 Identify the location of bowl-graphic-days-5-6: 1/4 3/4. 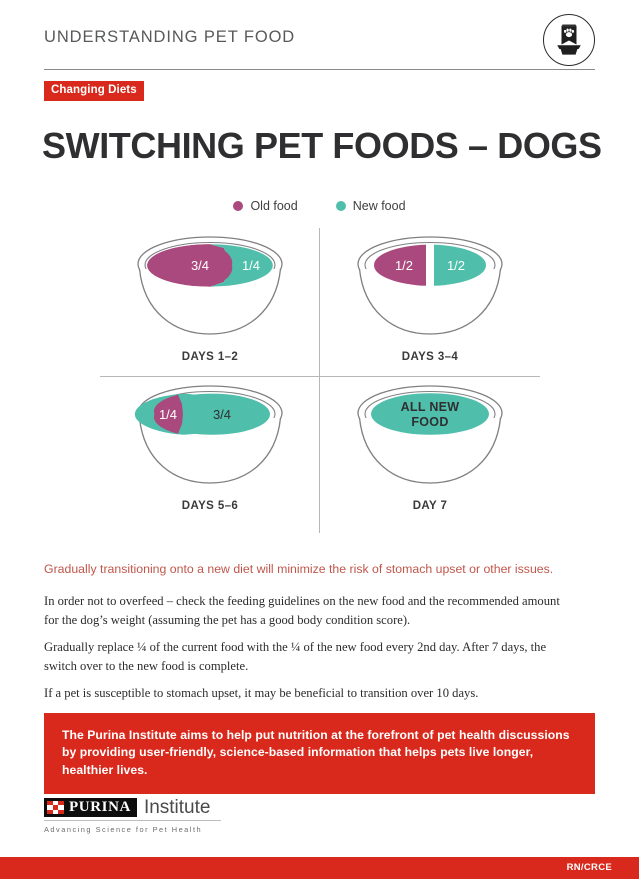
(210, 437).